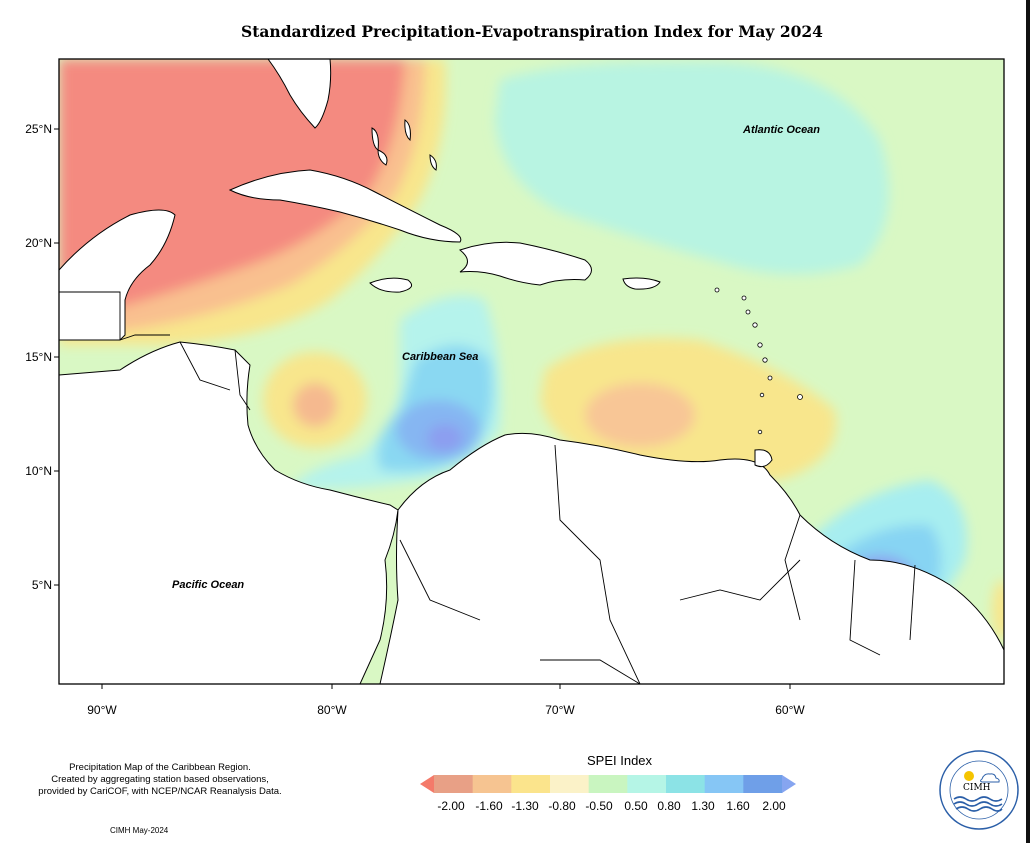  Describe the element at coordinates (102, 710) in the screenshot. I see `lon-label-90w: 90°W` at that location.